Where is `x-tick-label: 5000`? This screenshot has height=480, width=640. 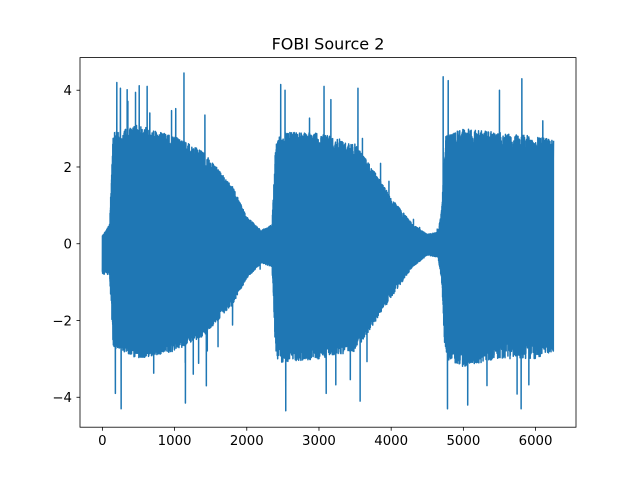
x-tick-label: 5000 is located at coordinates (463, 441).